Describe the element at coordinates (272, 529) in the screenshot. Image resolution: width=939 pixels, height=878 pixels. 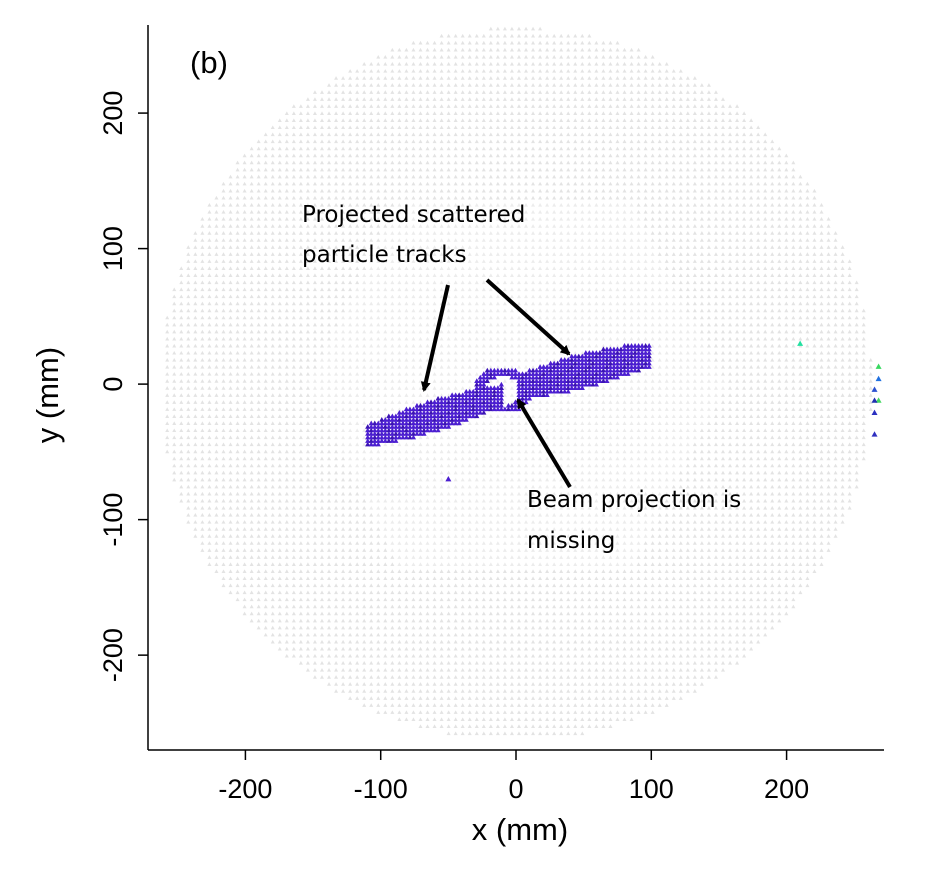
I see `detector-cell-1959` at that location.